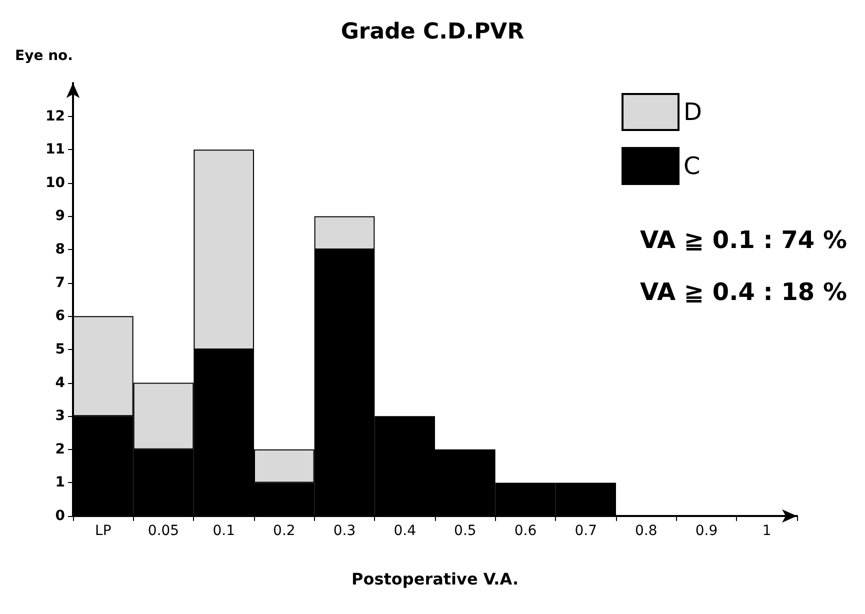 This screenshot has width=865, height=614. Describe the element at coordinates (55, 150) in the screenshot. I see `y-tick-label: 11` at that location.